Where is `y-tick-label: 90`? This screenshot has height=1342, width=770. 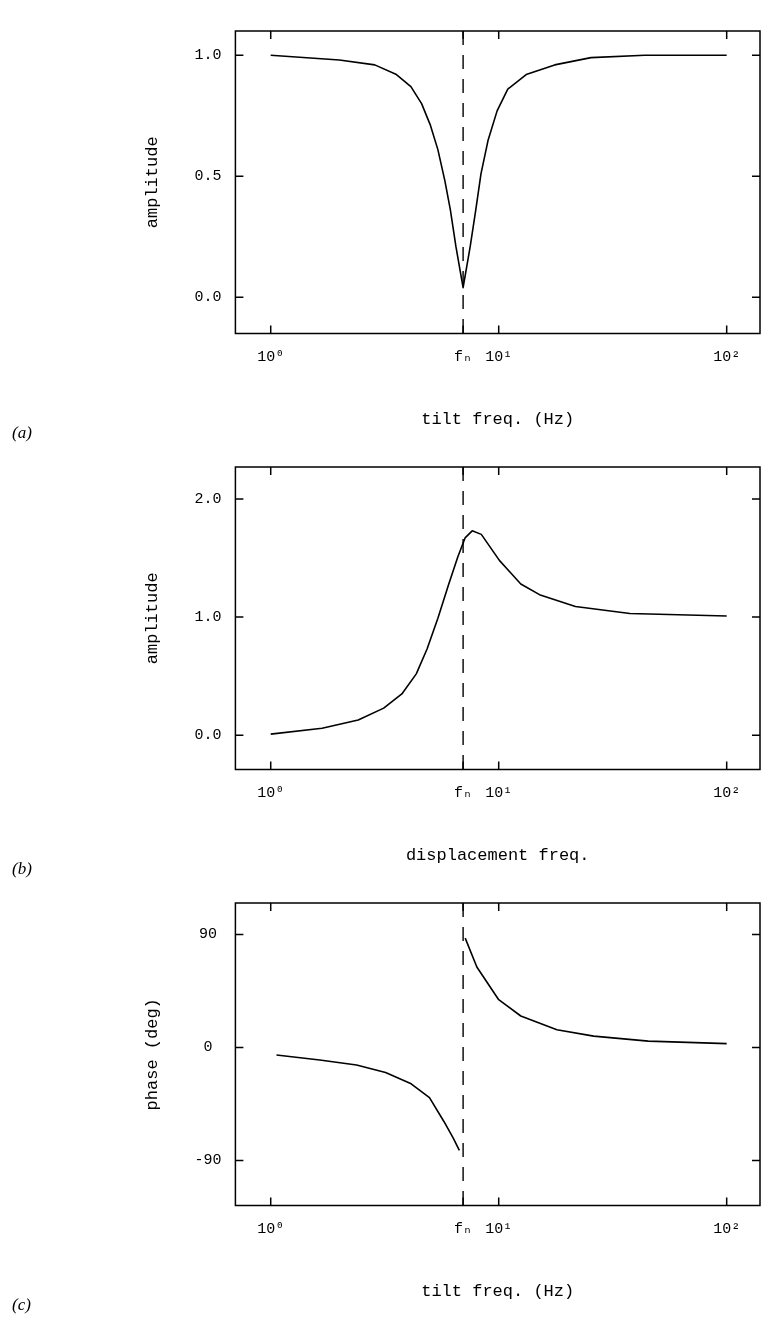
y-tick-label: 90 is located at coordinates (207, 935).